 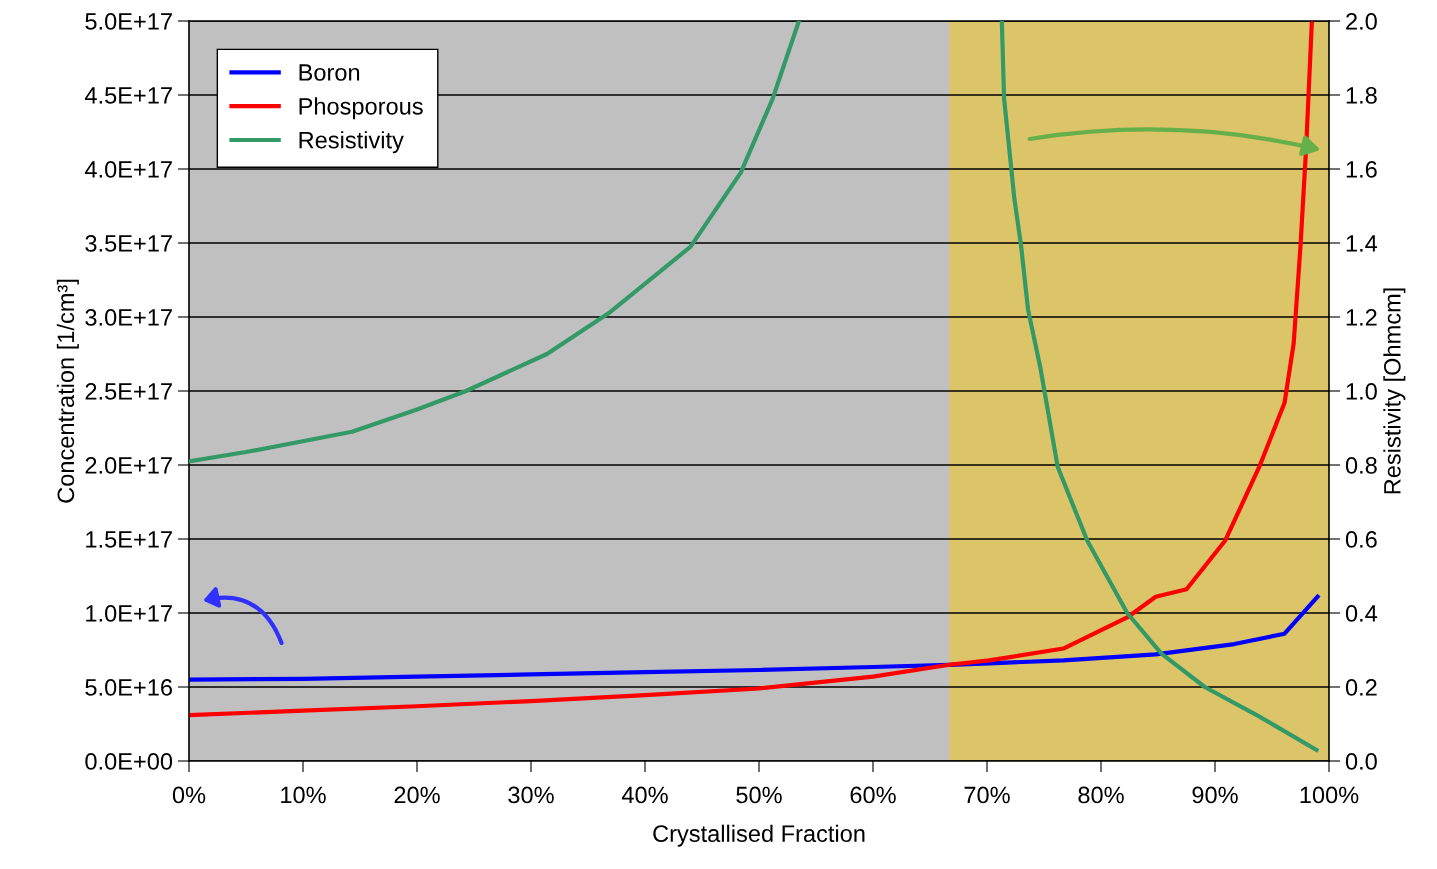 I want to click on y2-tick-label: 0.8, so click(x=1361, y=465).